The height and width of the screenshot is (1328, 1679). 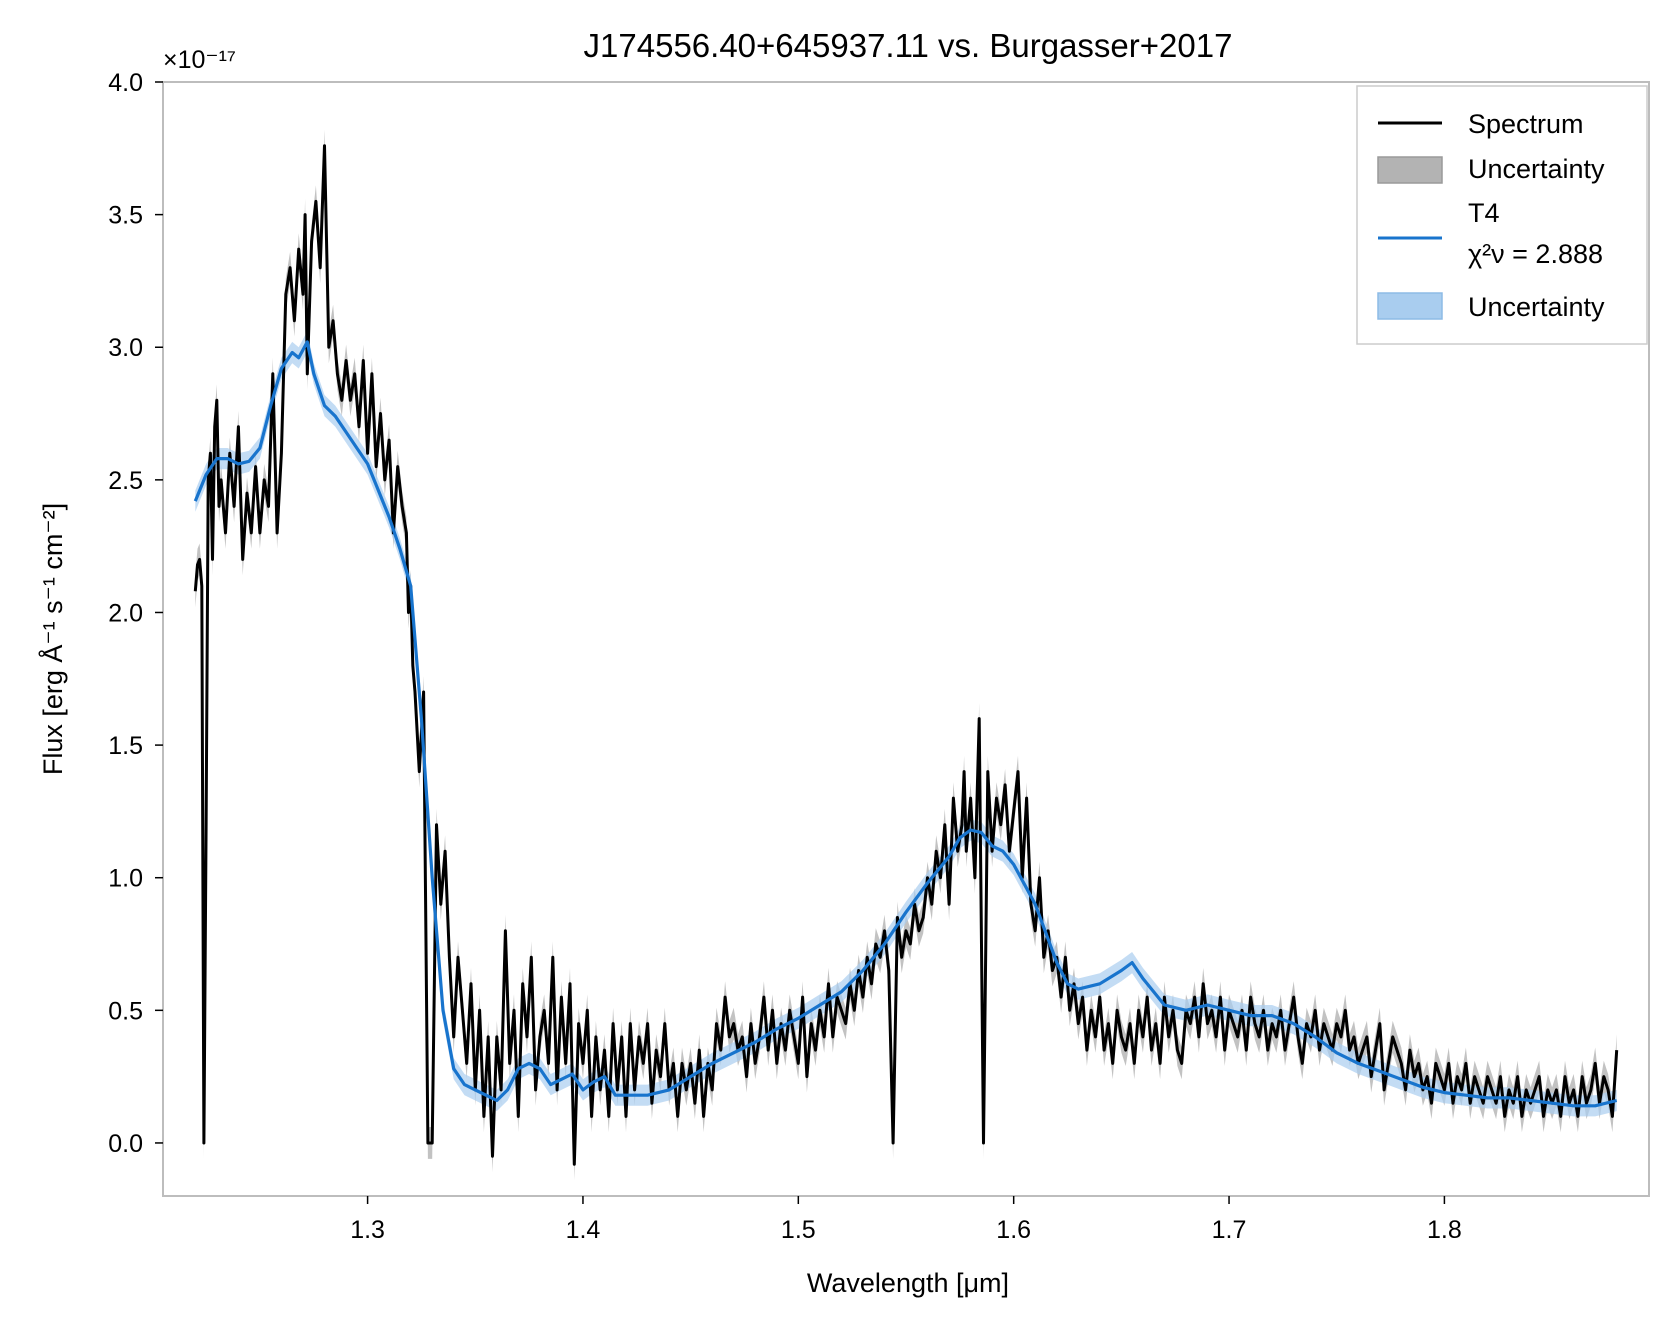 What do you see at coordinates (1484, 213) in the screenshot?
I see `legend-model-label: T4` at bounding box center [1484, 213].